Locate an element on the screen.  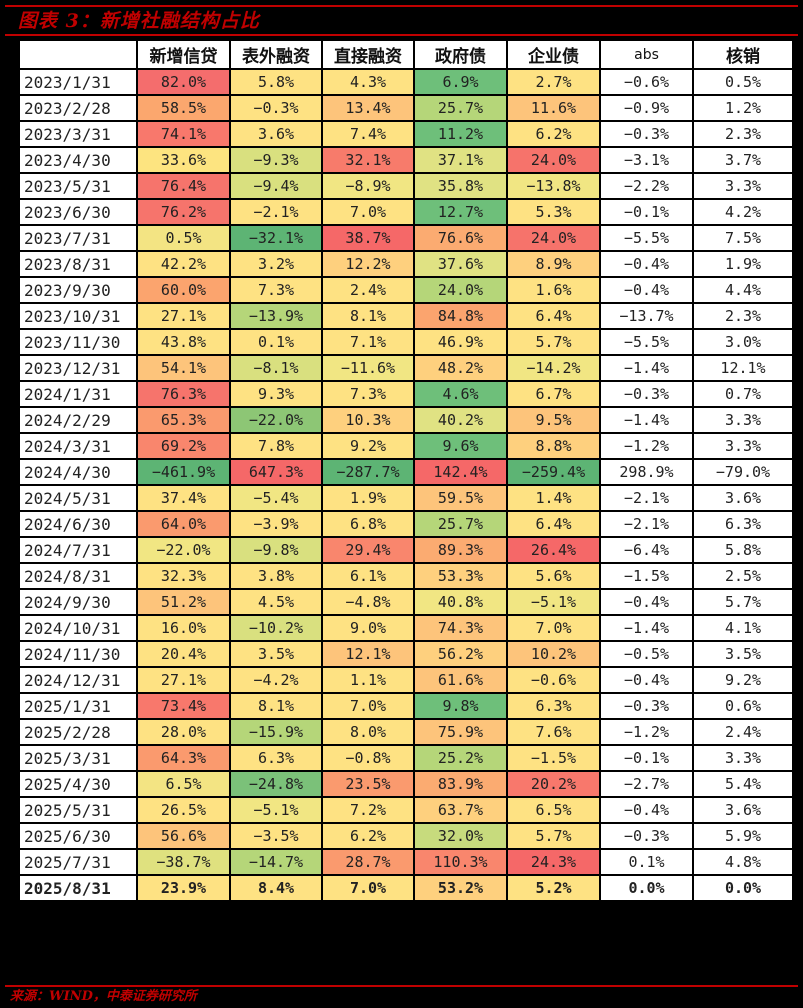
value-cell: 9.5% is located at coordinates (553, 420).